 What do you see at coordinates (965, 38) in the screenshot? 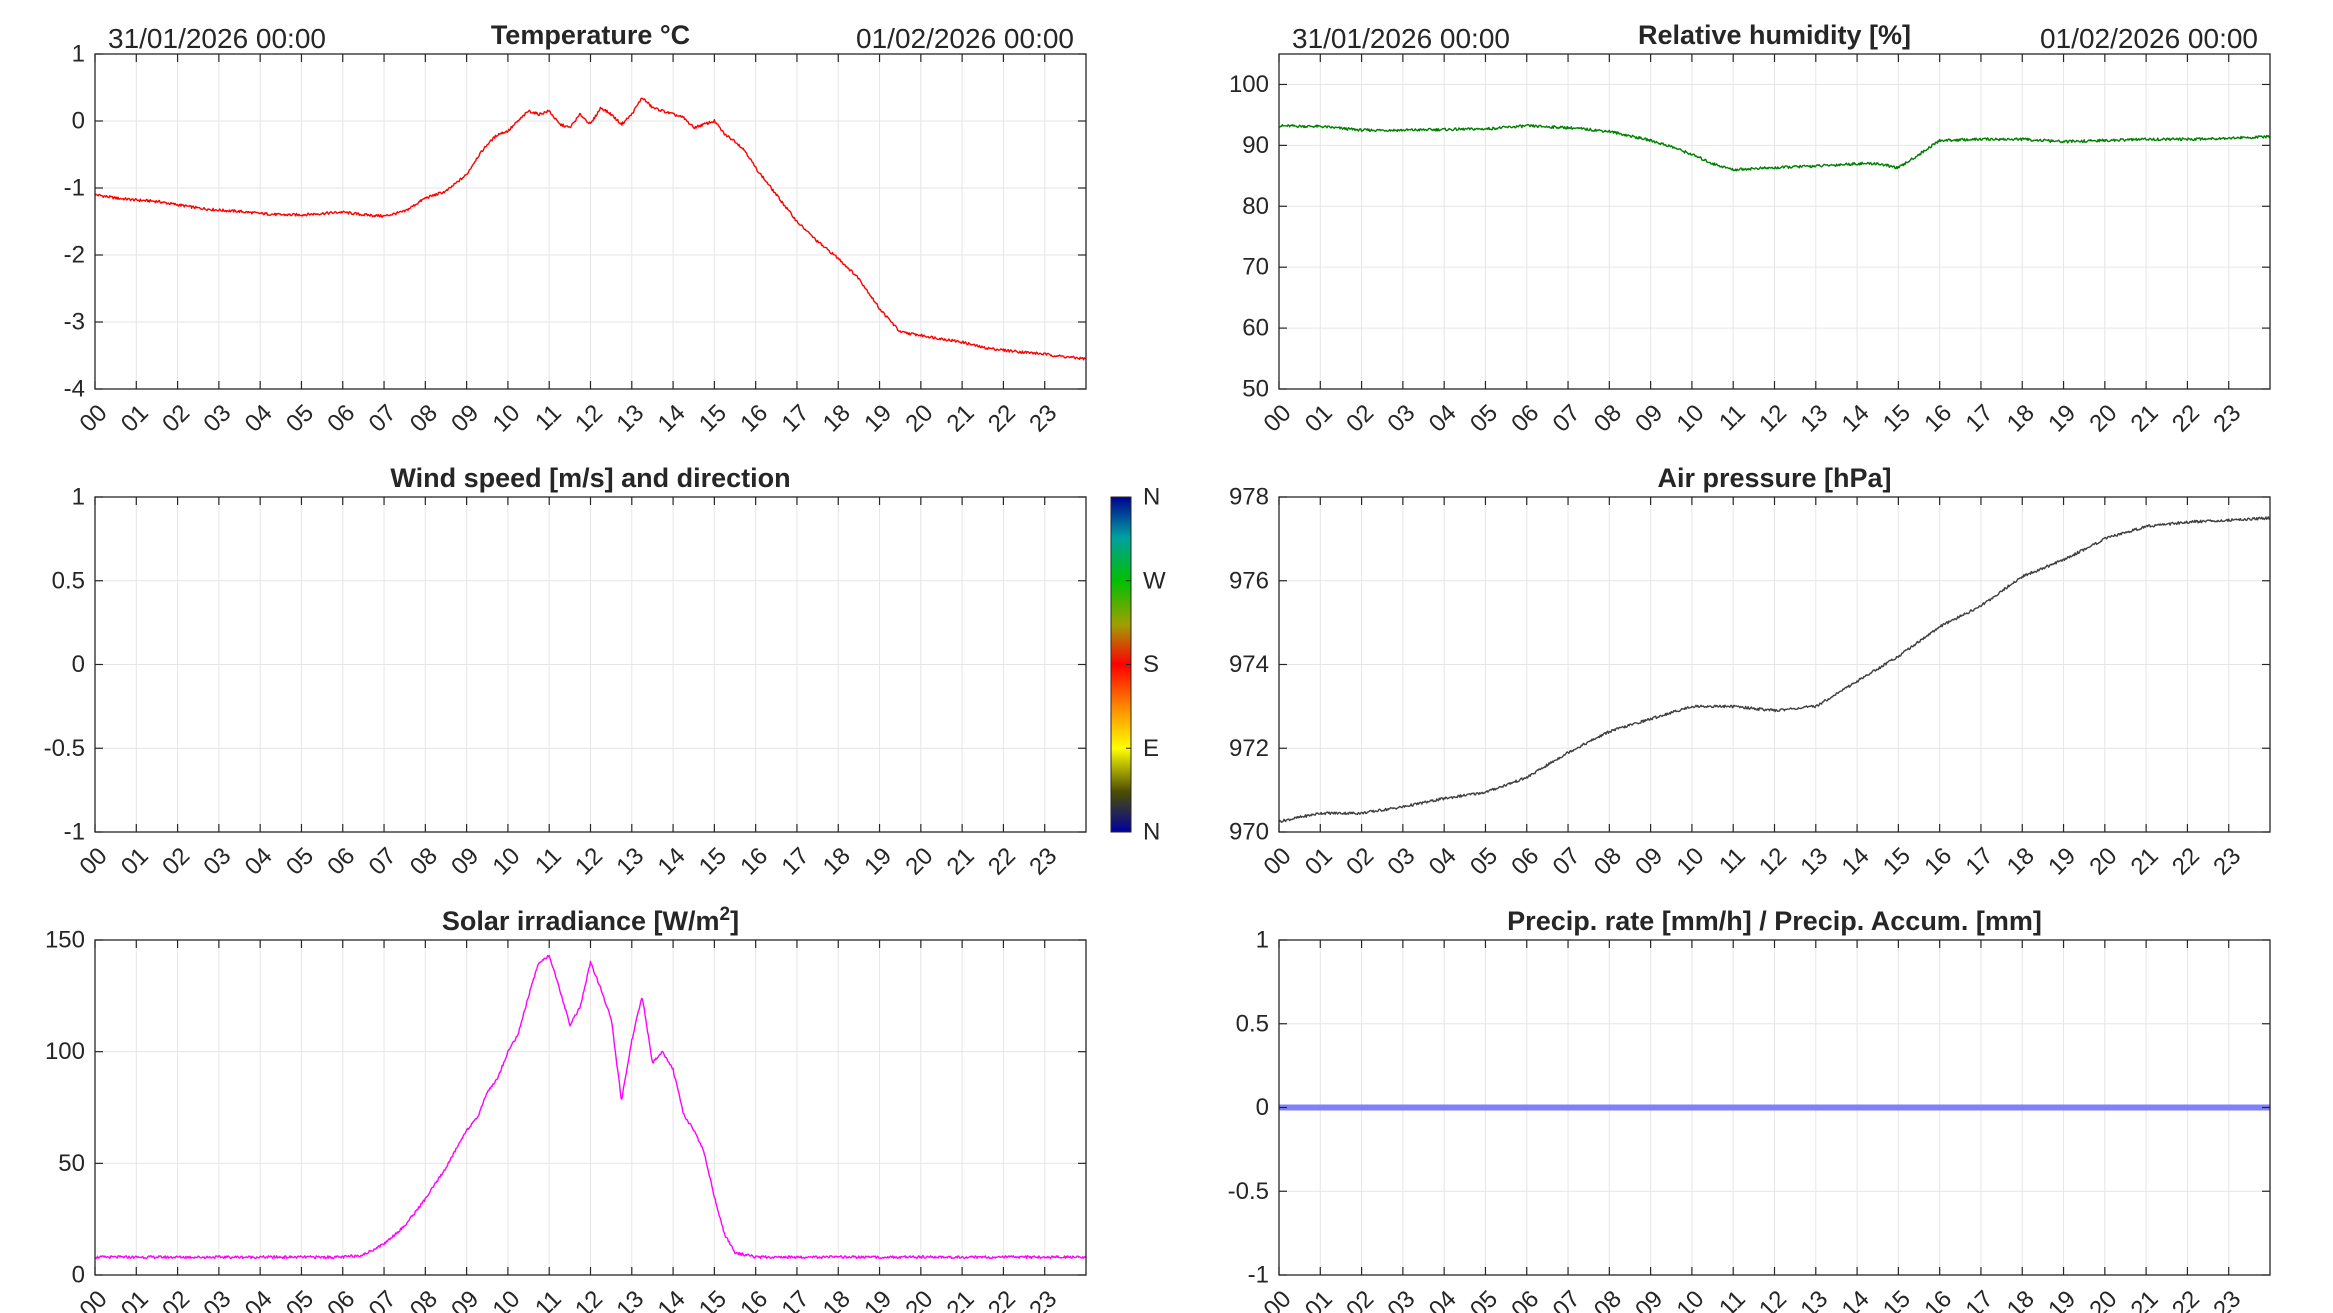
I see `date-end-left: 01/02/2026 00:00` at bounding box center [965, 38].